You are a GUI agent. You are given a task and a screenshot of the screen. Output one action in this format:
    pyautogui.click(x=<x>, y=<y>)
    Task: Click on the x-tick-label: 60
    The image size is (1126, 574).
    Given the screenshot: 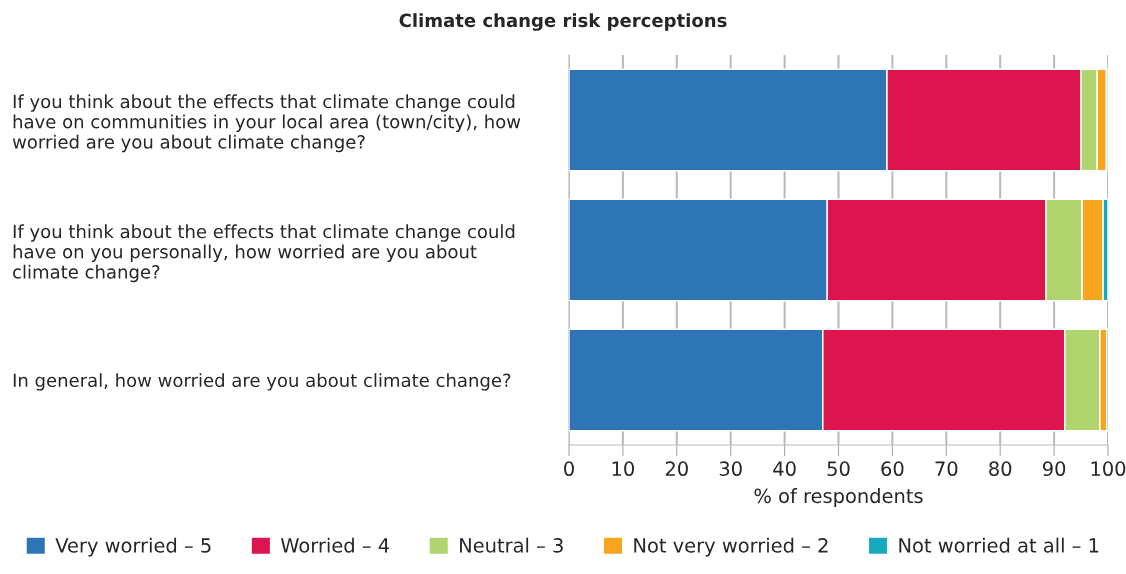 What is the action you would take?
    pyautogui.click(x=892, y=469)
    